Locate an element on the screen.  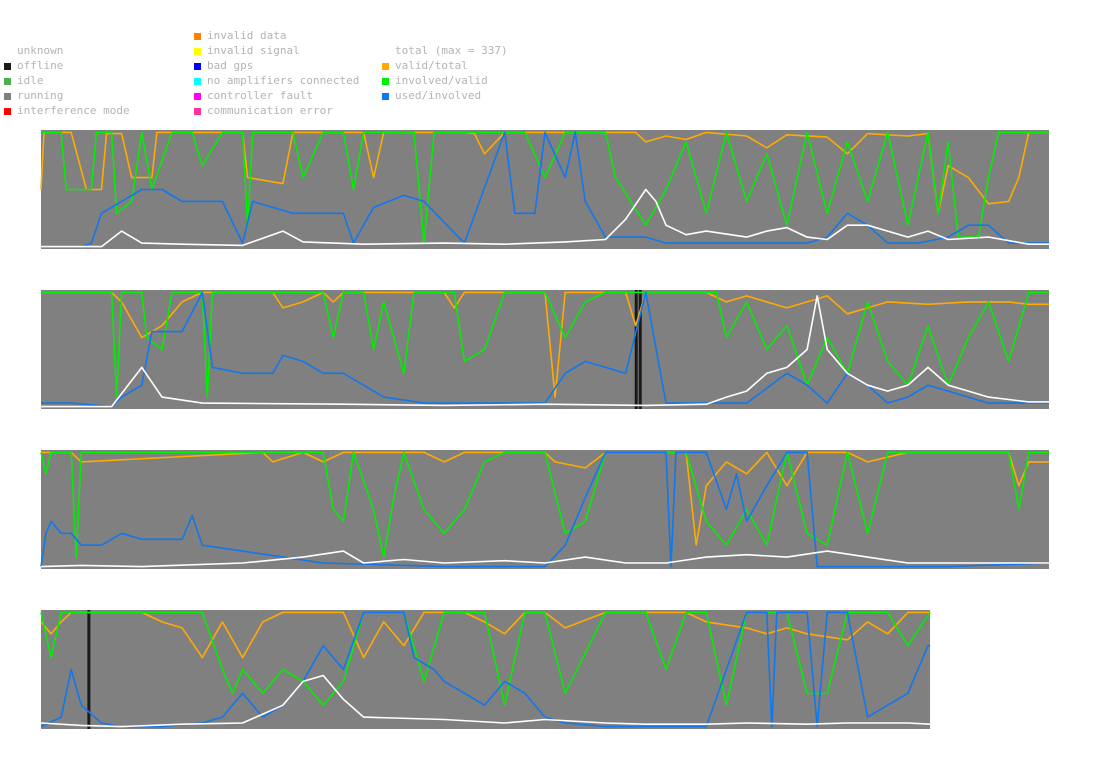
legend-label: unknown is located at coordinates (40, 50).